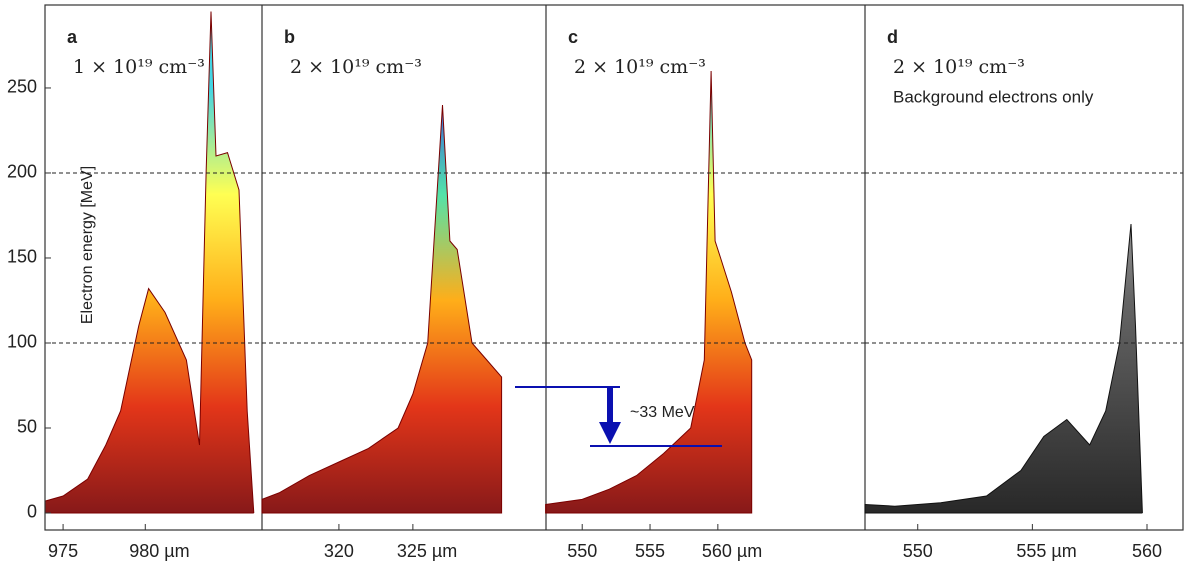 The height and width of the screenshot is (568, 1184). What do you see at coordinates (610, 433) in the screenshot?
I see `arrow-head` at bounding box center [610, 433].